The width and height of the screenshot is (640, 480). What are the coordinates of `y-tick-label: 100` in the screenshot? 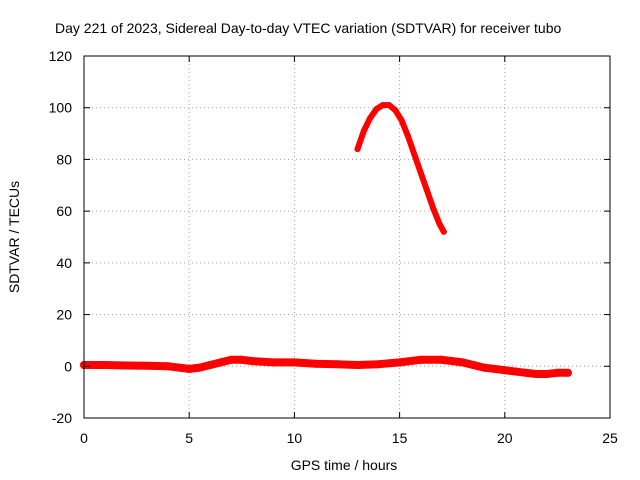 It's located at (61, 108).